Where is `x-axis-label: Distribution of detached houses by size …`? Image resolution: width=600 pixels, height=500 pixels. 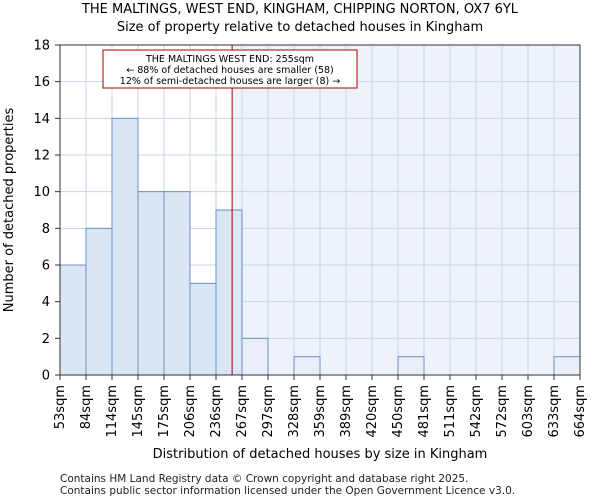
x-axis-label: Distribution of detached houses by size … is located at coordinates (320, 454).